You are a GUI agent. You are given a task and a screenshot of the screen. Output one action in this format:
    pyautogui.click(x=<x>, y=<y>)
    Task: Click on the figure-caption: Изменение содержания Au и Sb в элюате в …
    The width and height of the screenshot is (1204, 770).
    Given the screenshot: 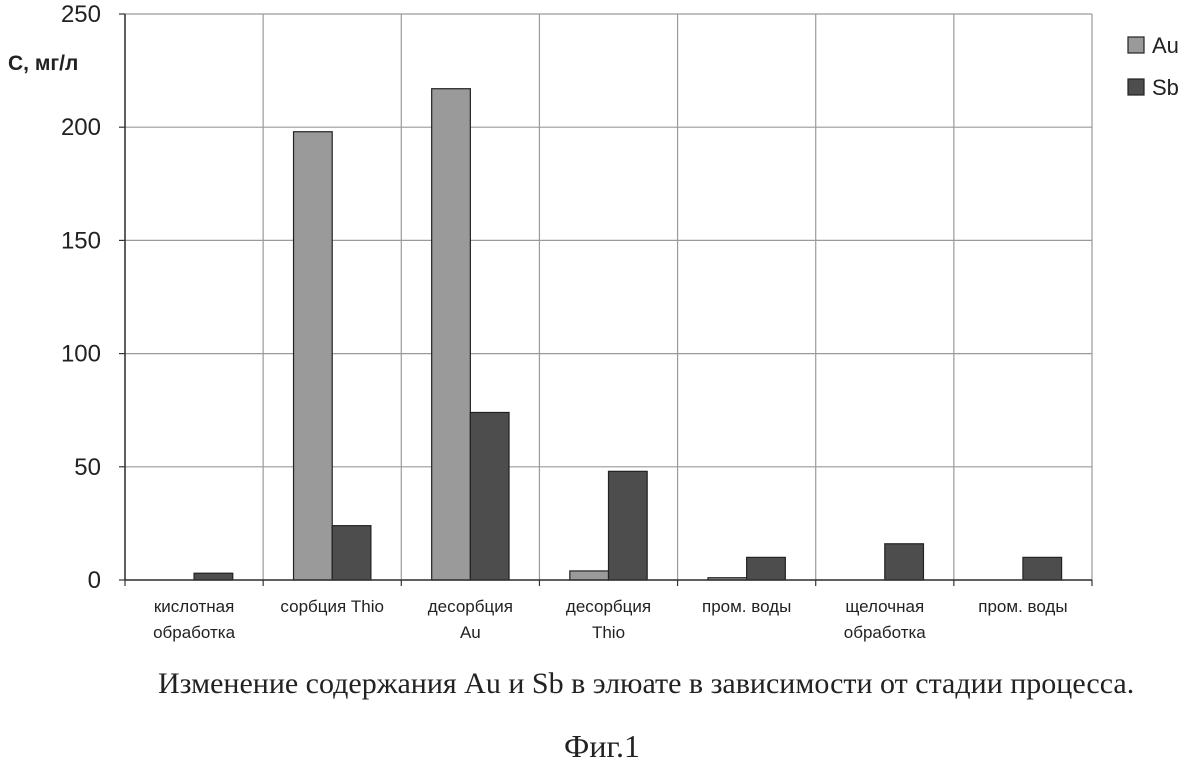 What is the action you would take?
    pyautogui.click(x=620, y=684)
    